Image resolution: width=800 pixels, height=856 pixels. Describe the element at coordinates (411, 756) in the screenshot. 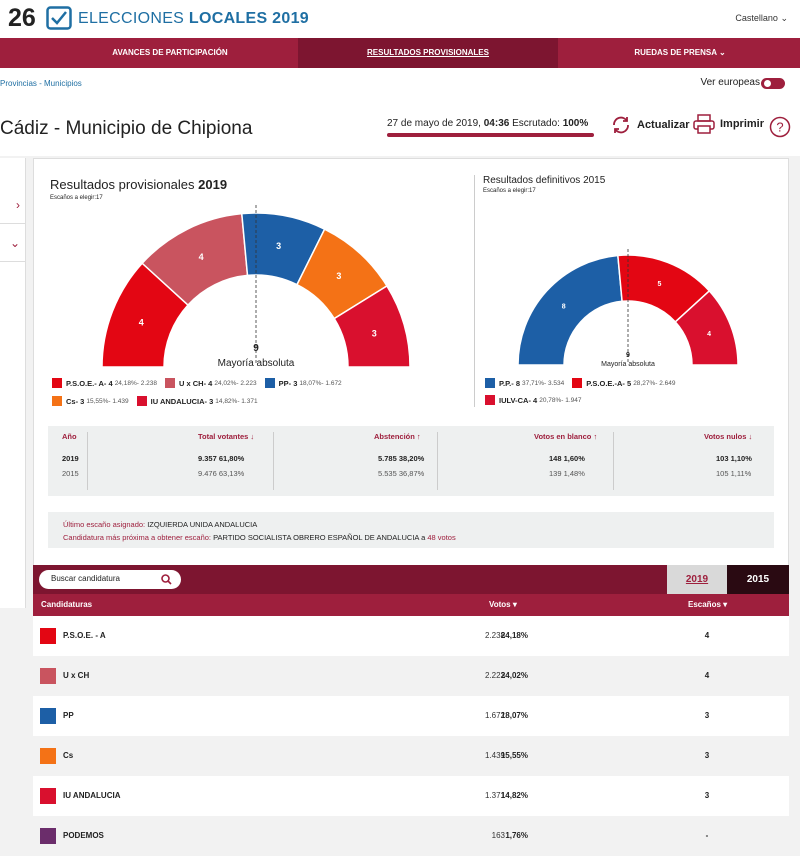

I see `table-row: Cs 1.439 15,55% 3` at that location.